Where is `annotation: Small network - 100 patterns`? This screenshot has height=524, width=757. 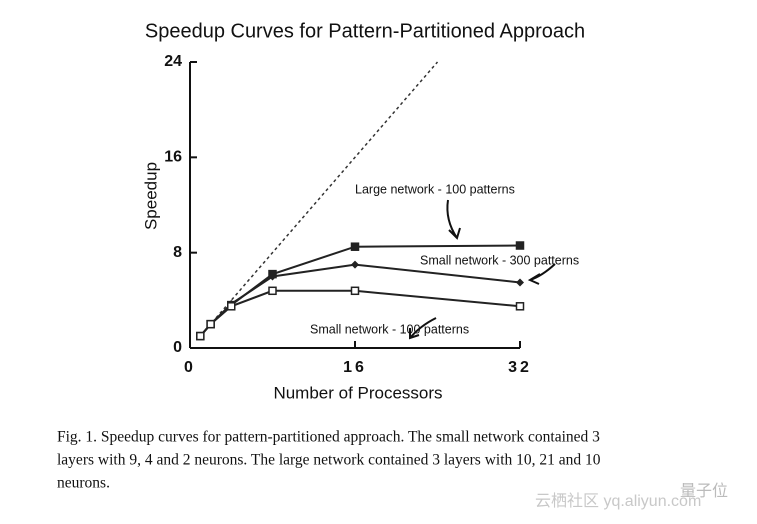 annotation: Small network - 100 patterns is located at coordinates (389, 329).